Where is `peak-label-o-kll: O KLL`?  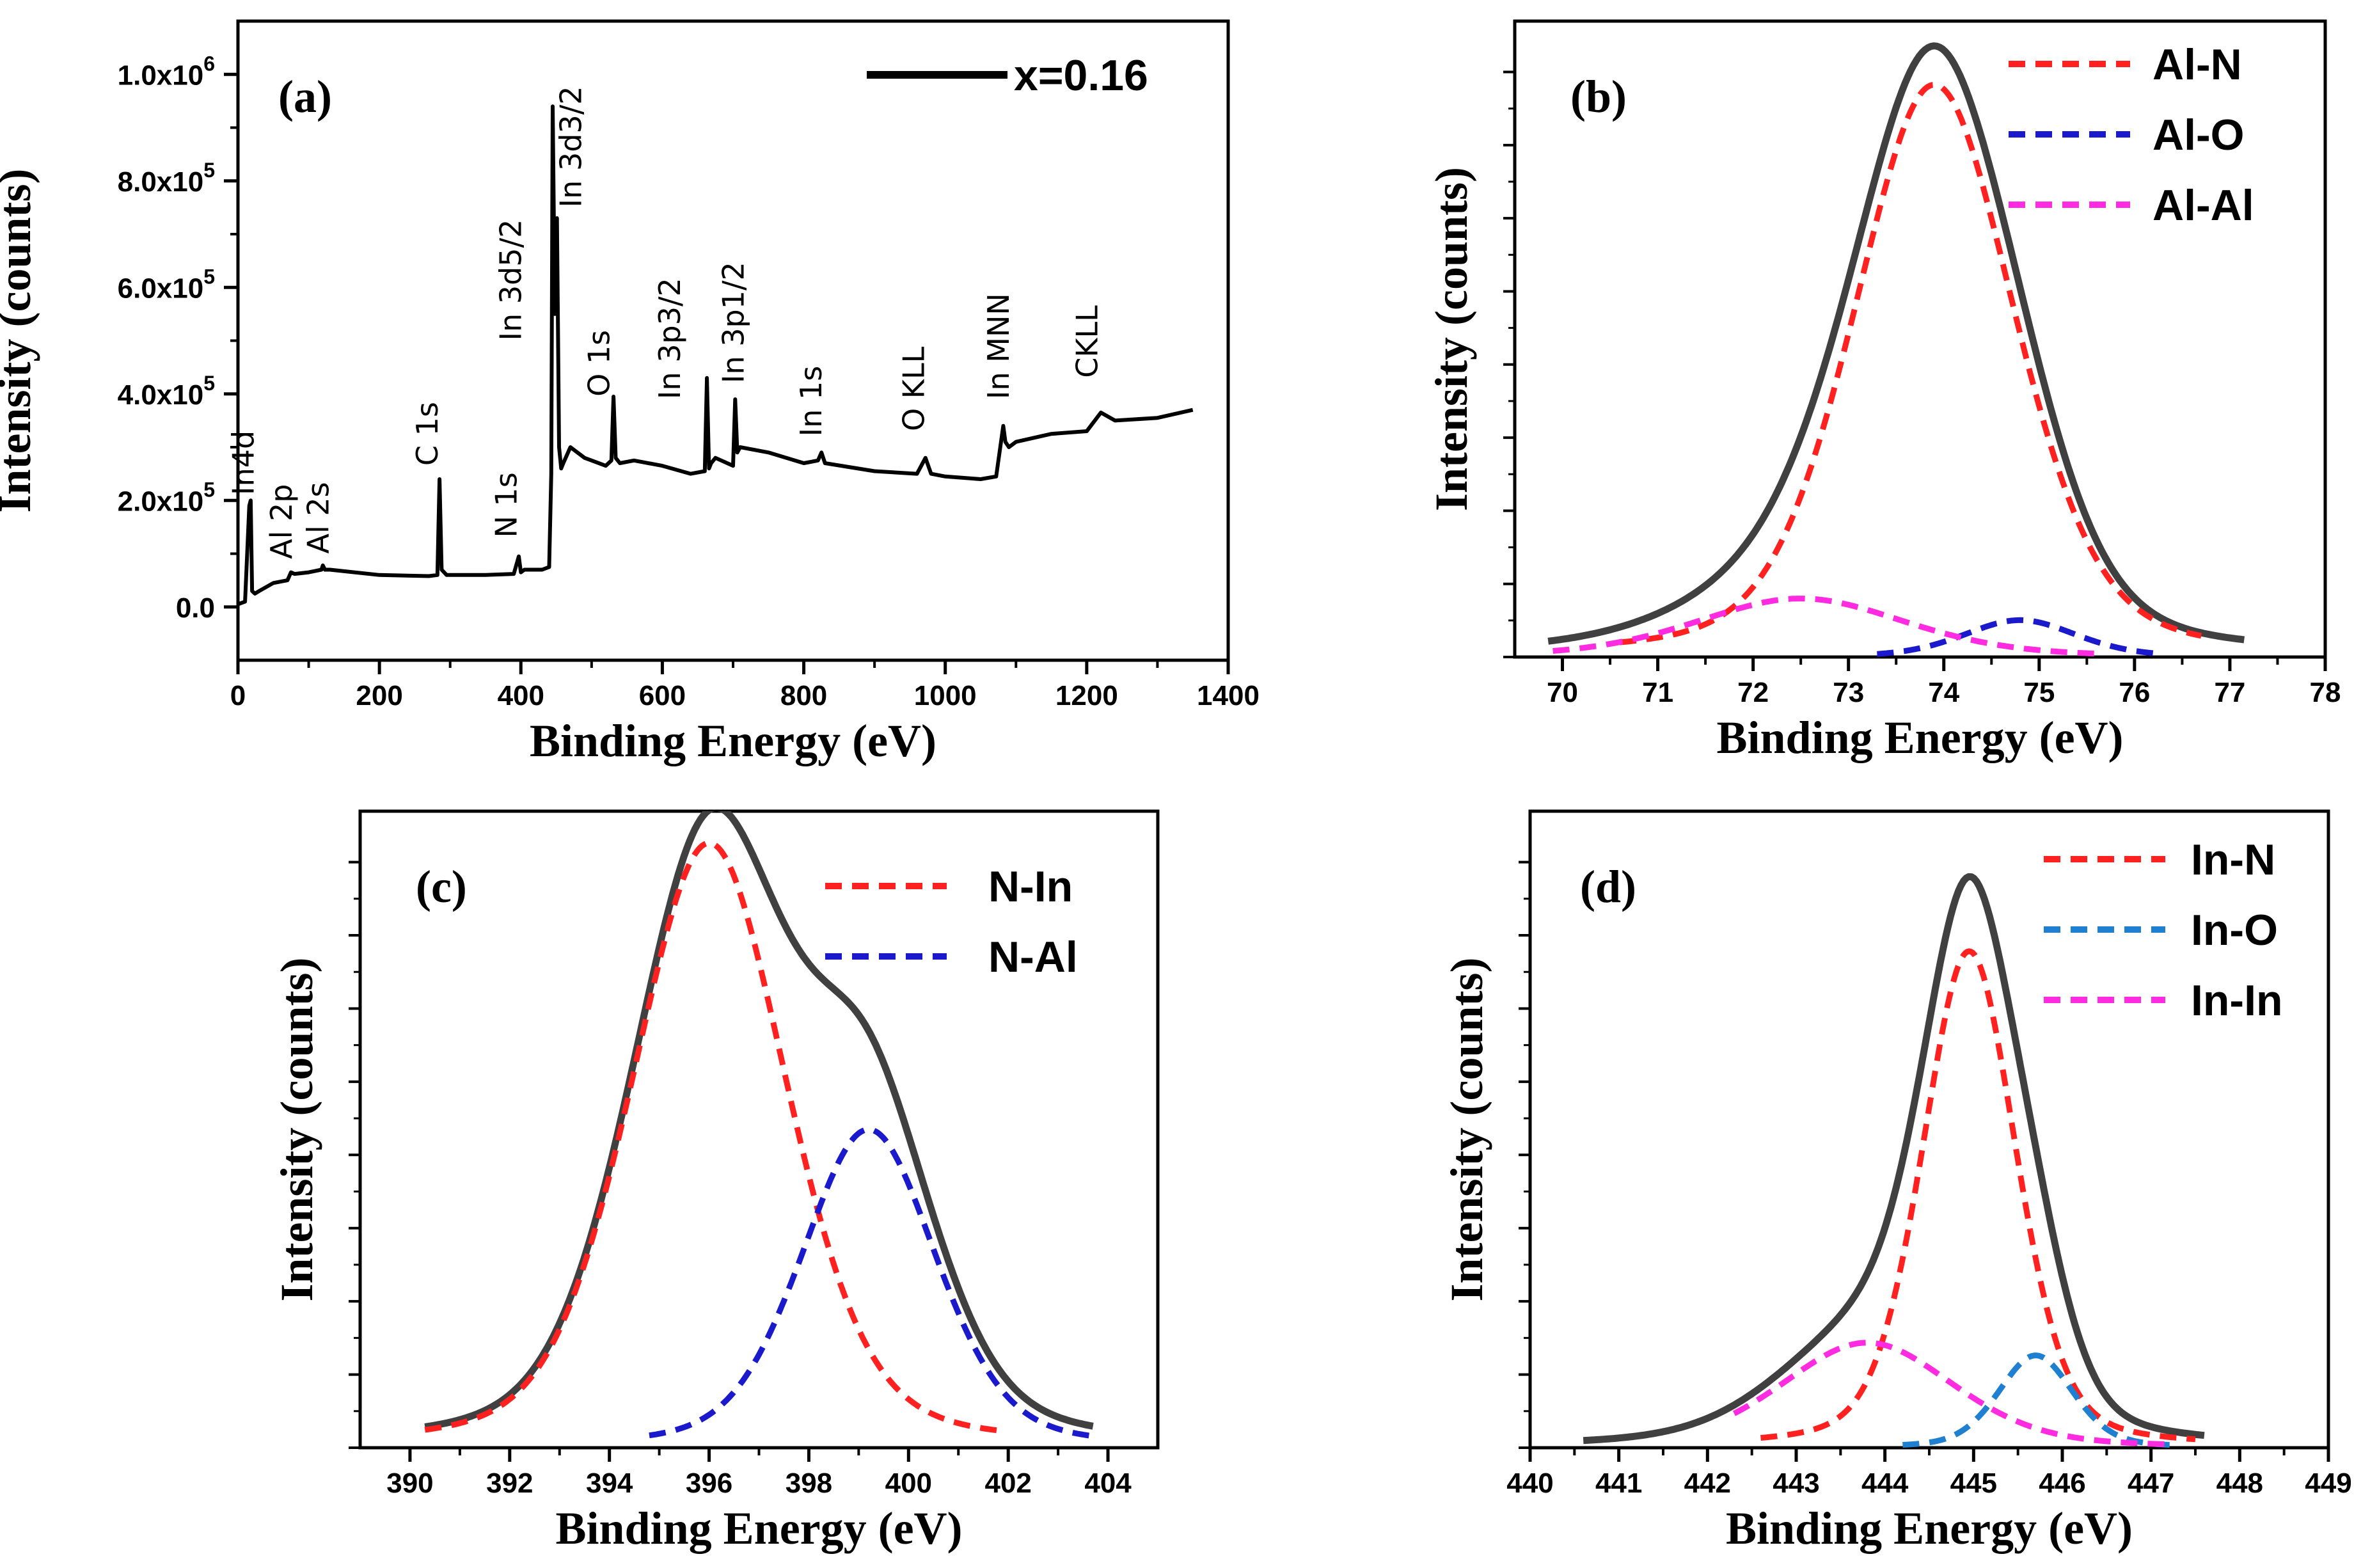 peak-label-o-kll: O KLL is located at coordinates (914, 388).